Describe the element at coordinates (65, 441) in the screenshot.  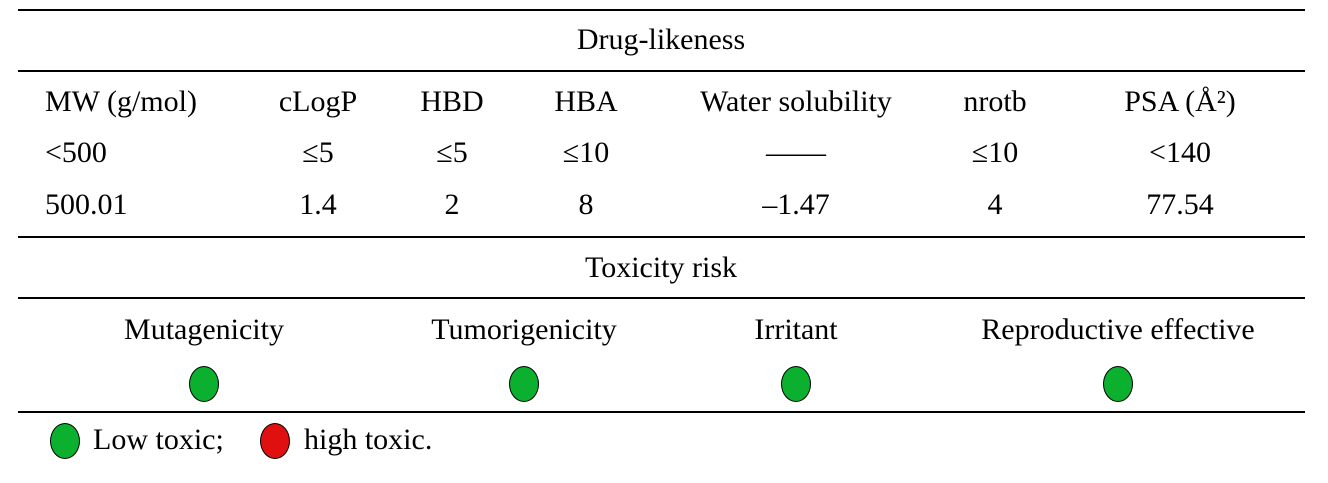
I see `legend-swatch-low` at that location.